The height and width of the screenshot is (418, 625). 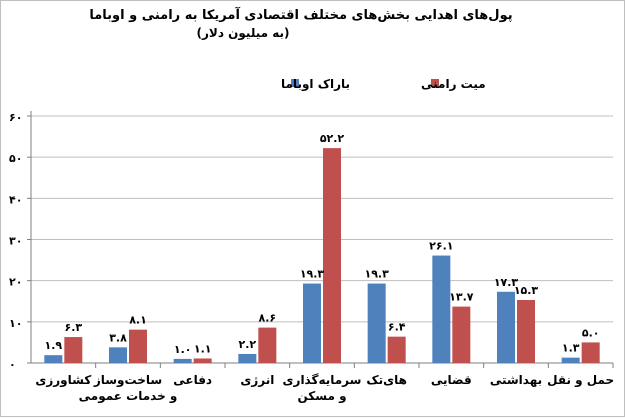 I want to click on x-category-label: ساخت‌وساز, so click(x=127, y=380).